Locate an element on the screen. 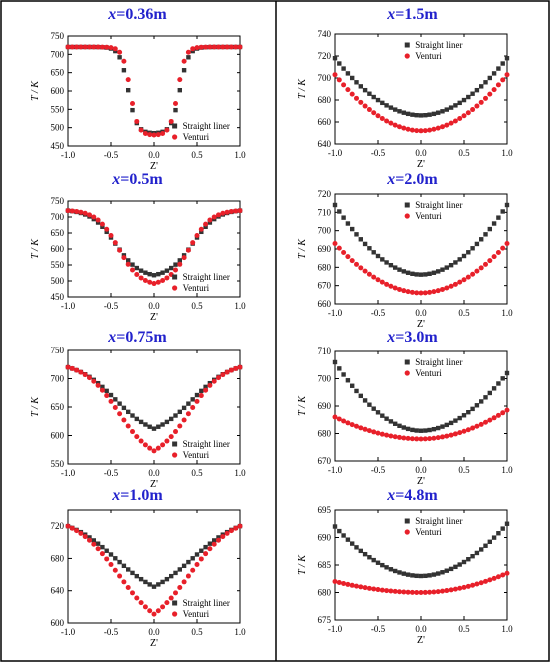  y-tick-label: 690 is located at coordinates (325, 406).